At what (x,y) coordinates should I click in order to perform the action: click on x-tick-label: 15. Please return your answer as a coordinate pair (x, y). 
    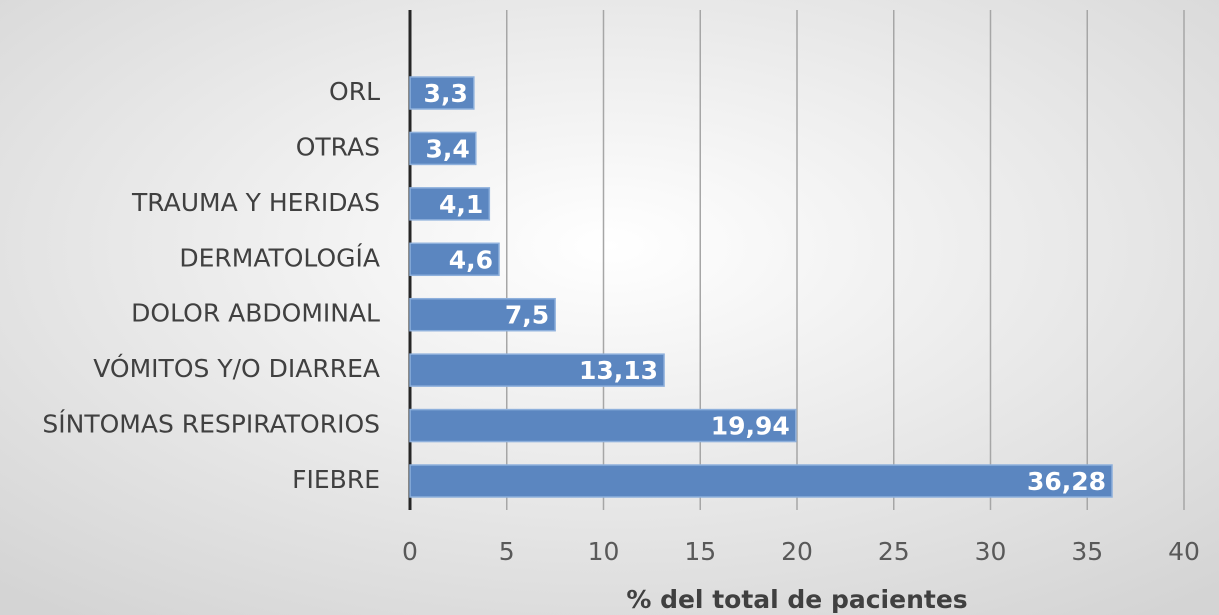
    Looking at the image, I should click on (700, 551).